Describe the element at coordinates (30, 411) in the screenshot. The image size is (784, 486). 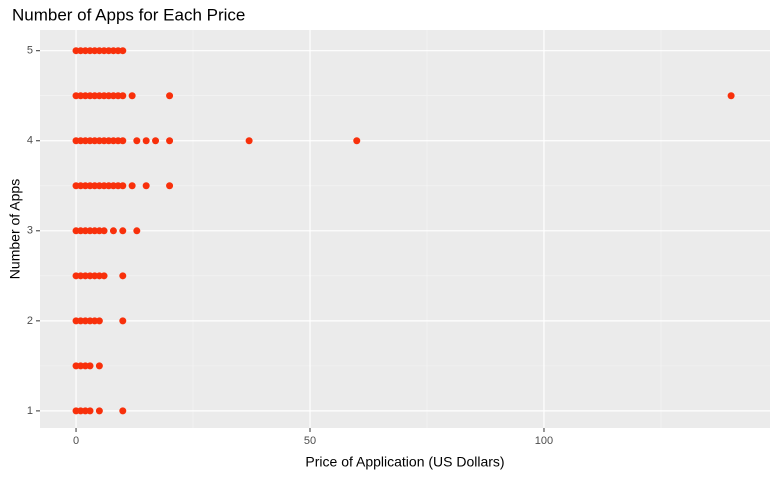
I see `y-tick-label: 1` at that location.